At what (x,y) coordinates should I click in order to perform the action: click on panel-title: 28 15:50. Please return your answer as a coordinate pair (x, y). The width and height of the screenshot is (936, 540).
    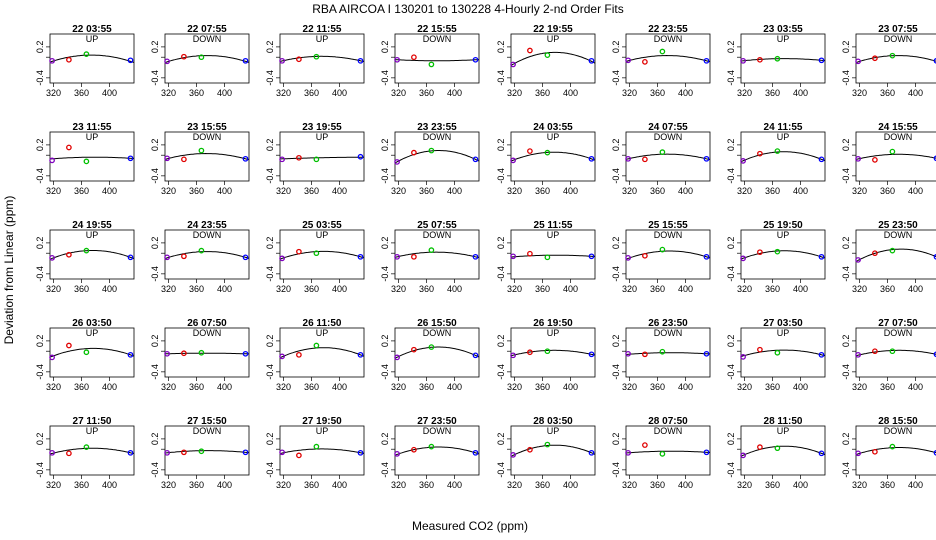
    Looking at the image, I should click on (898, 421).